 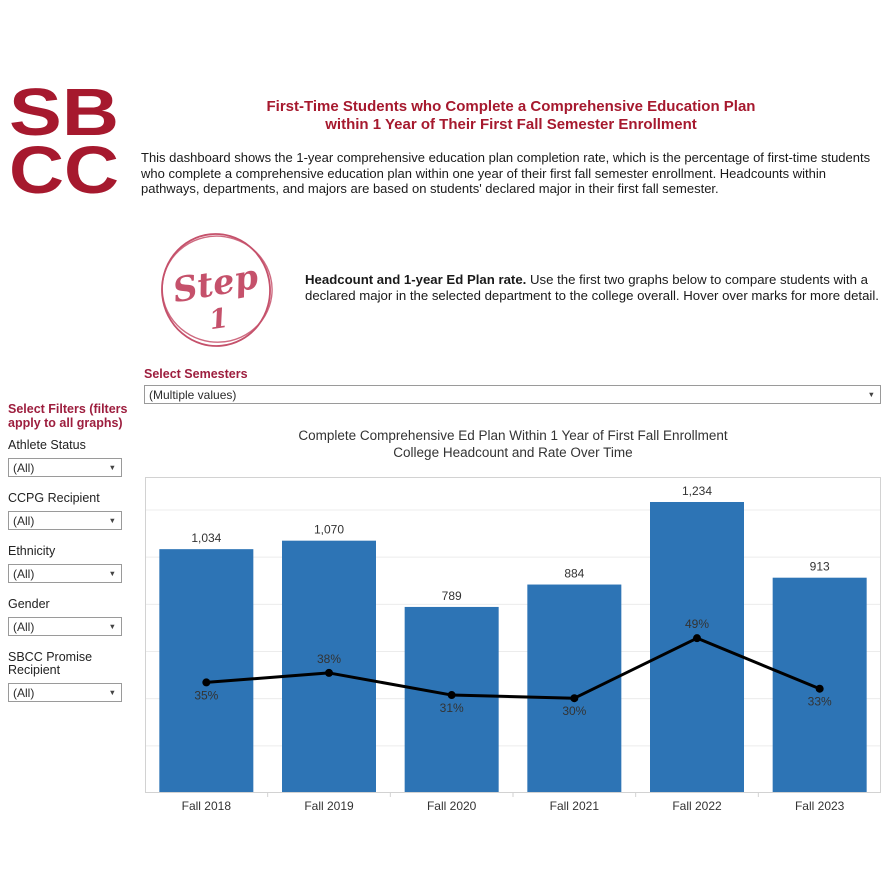 I want to click on athlete-status-dropdown: (All) ▼, so click(x=65, y=467).